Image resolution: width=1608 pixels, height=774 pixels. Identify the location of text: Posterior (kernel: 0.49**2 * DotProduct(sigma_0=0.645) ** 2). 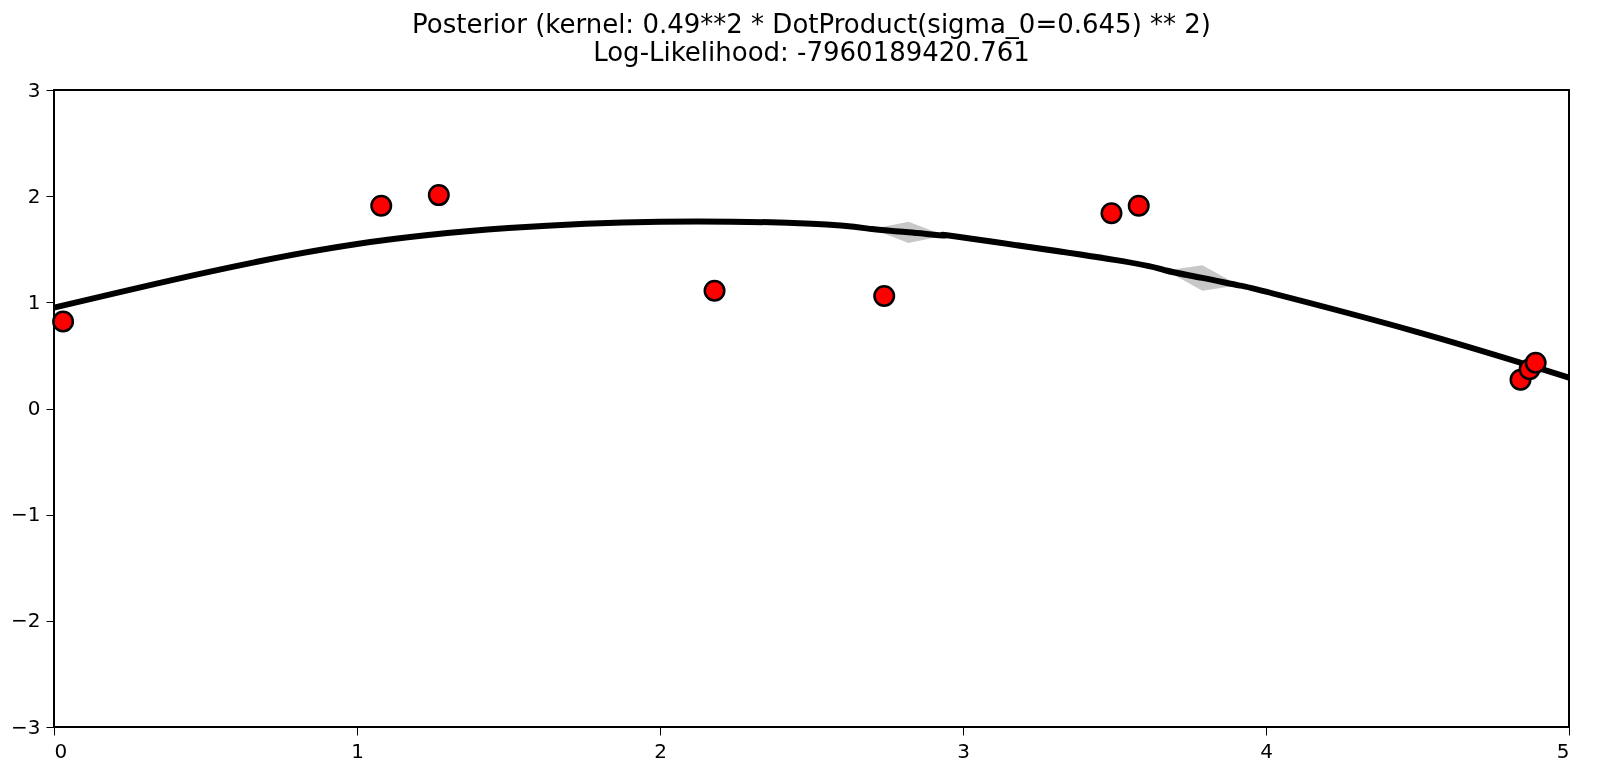
(811, 24).